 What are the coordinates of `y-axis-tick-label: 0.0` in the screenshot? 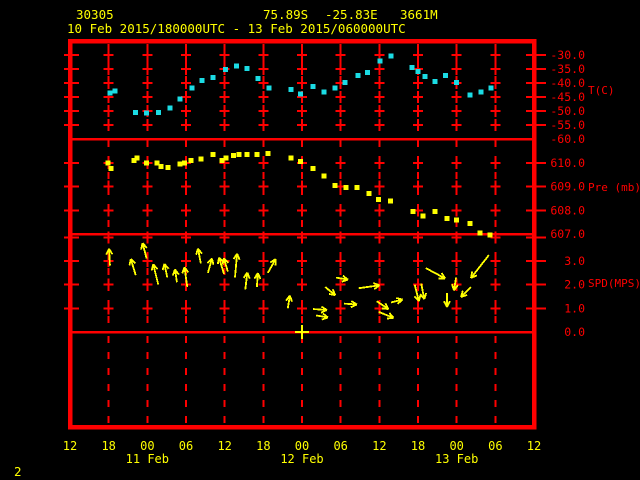 It's located at (574, 332).